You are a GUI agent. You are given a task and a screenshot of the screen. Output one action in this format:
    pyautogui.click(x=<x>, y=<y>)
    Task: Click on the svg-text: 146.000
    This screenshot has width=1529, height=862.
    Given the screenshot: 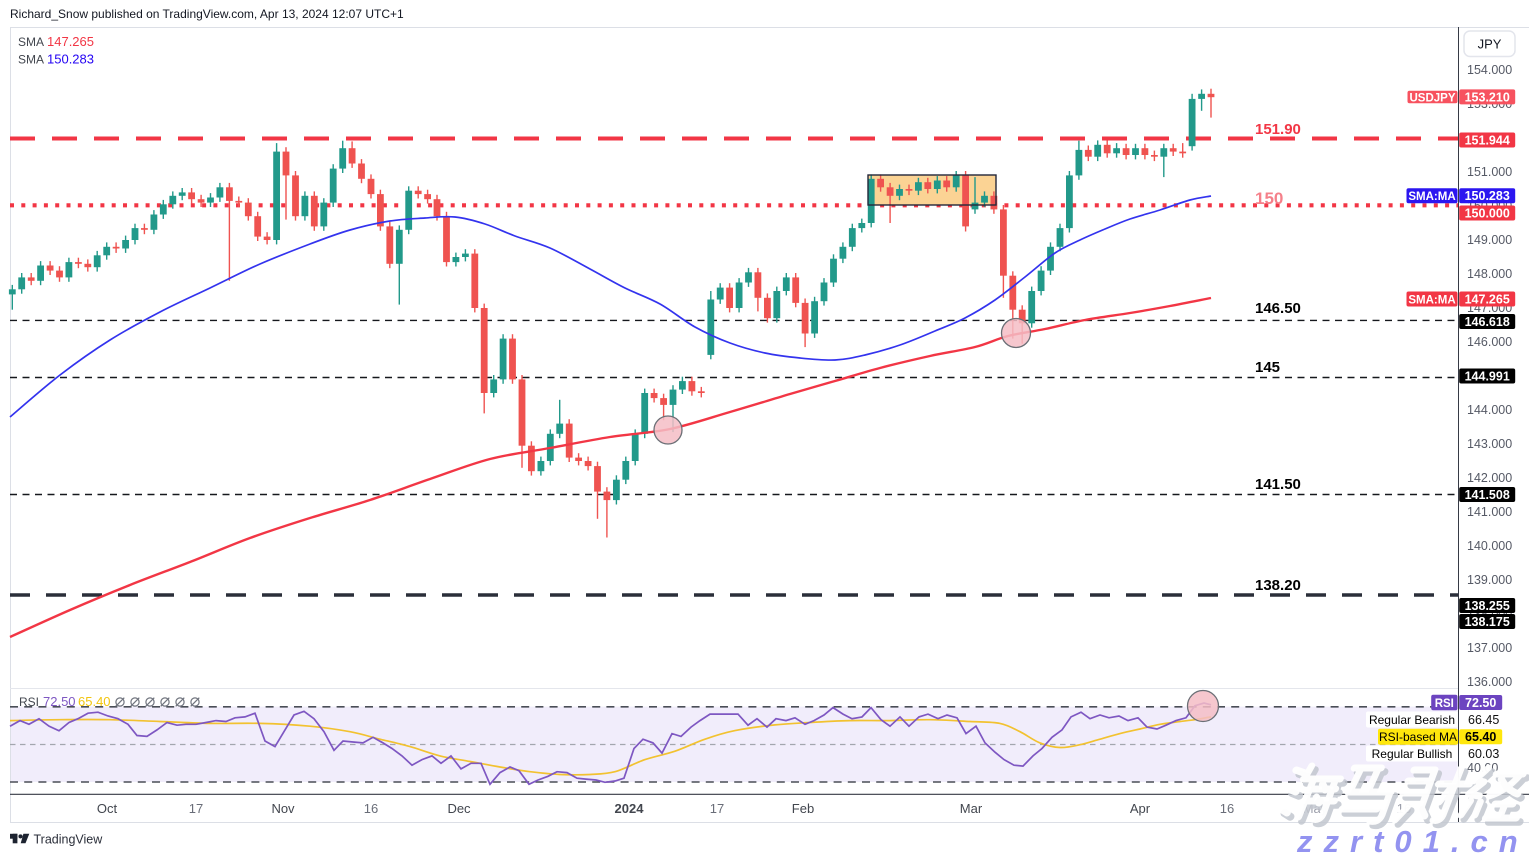 What is the action you would take?
    pyautogui.click(x=1489, y=342)
    